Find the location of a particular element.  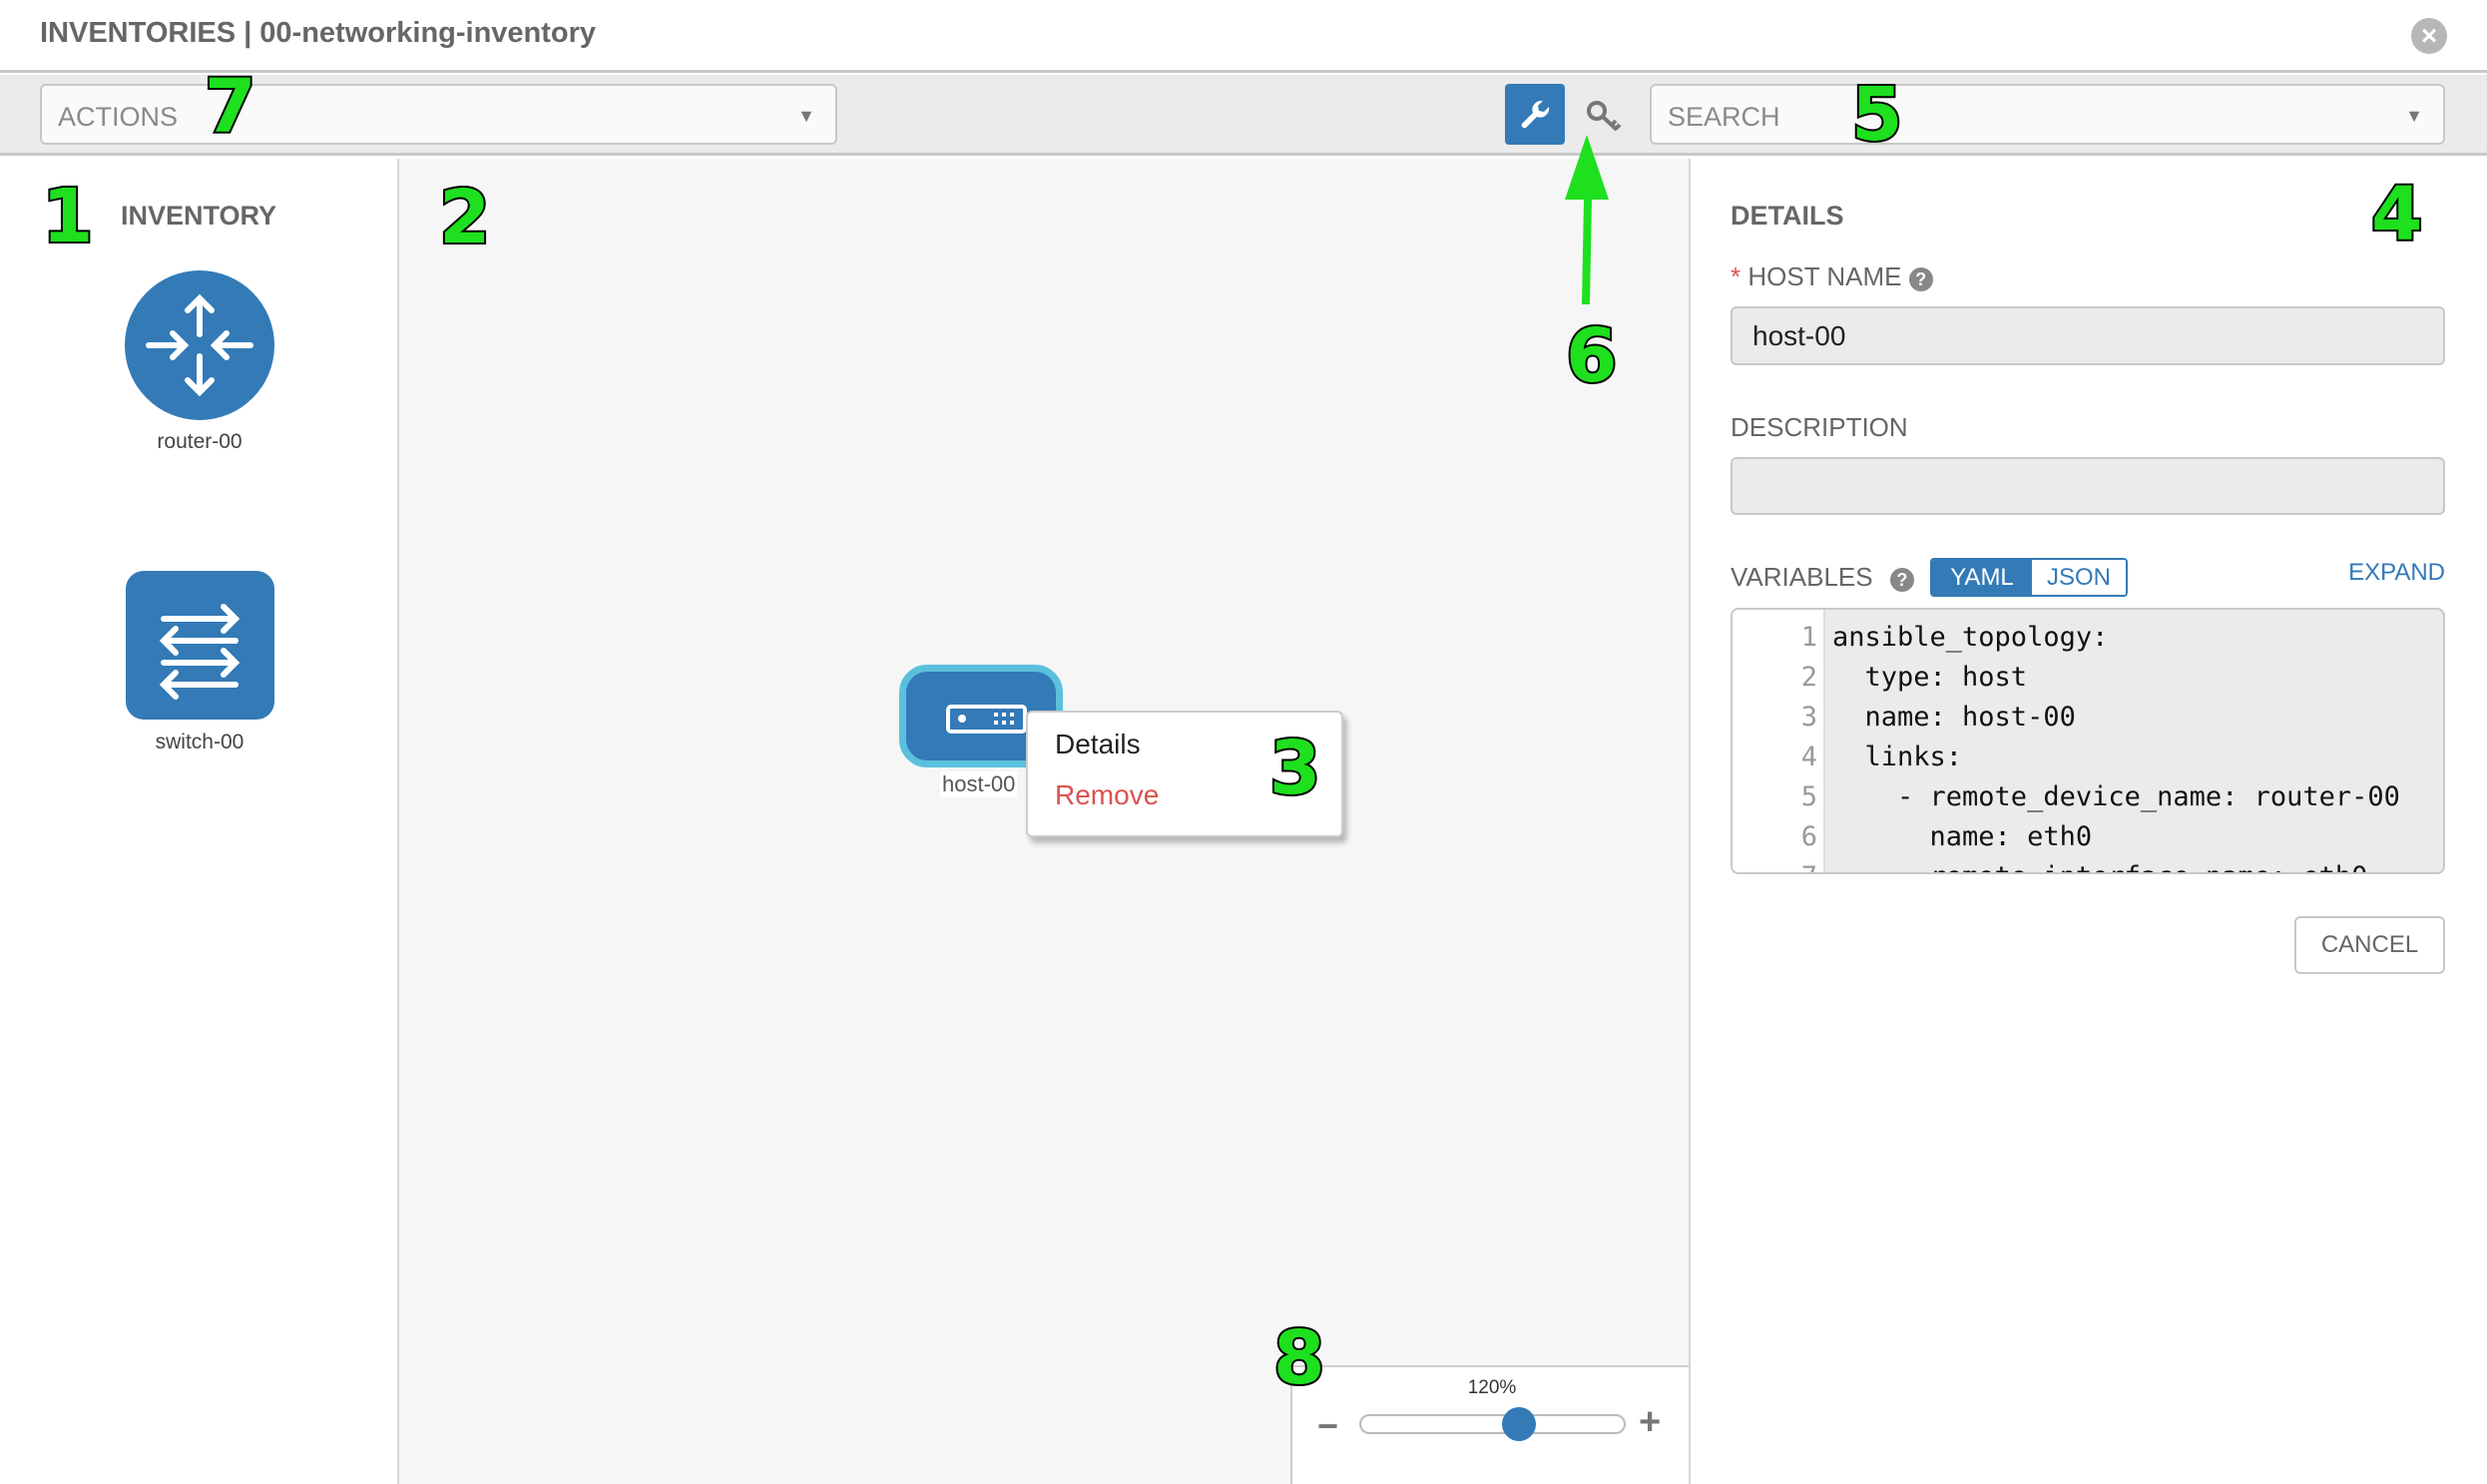

expand-link: EXPAND is located at coordinates (2396, 572).